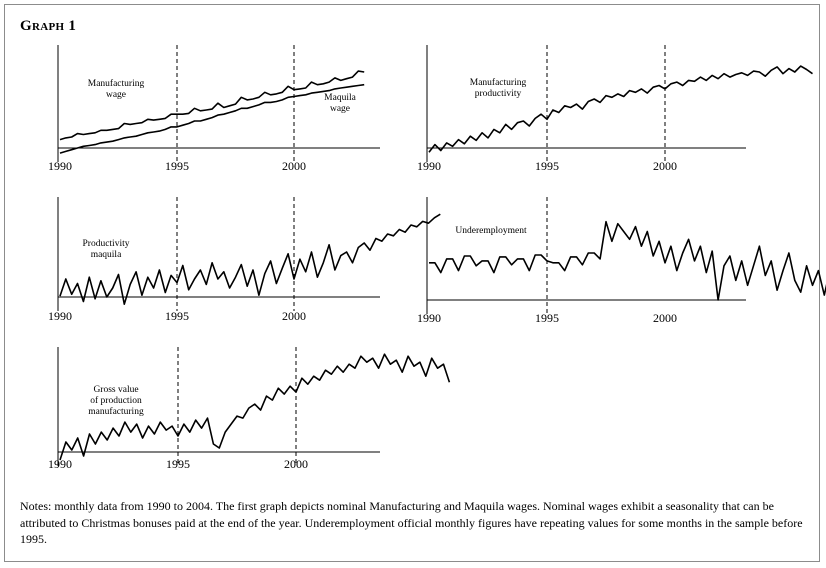 Image resolution: width=826 pixels, height=568 pixels. I want to click on annotation-line: manufacturing, so click(116, 411).